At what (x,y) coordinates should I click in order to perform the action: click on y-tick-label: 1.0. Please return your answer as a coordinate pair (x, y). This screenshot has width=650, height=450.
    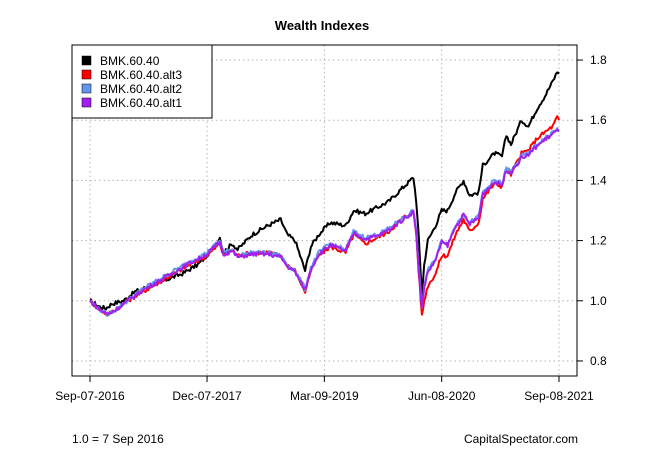
    Looking at the image, I should click on (598, 301).